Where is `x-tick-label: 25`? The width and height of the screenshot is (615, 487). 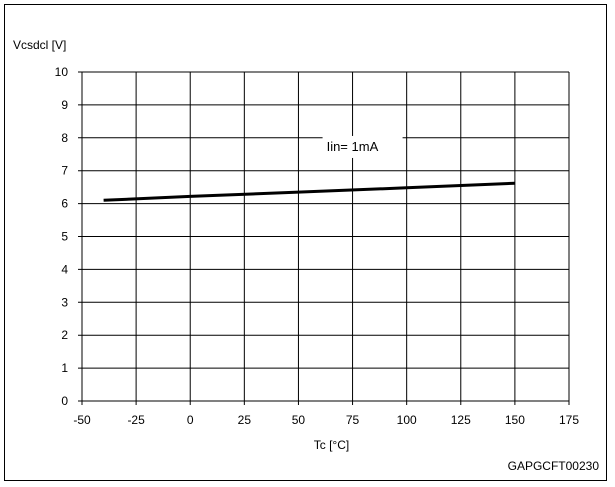
x-tick-label: 25 is located at coordinates (245, 420).